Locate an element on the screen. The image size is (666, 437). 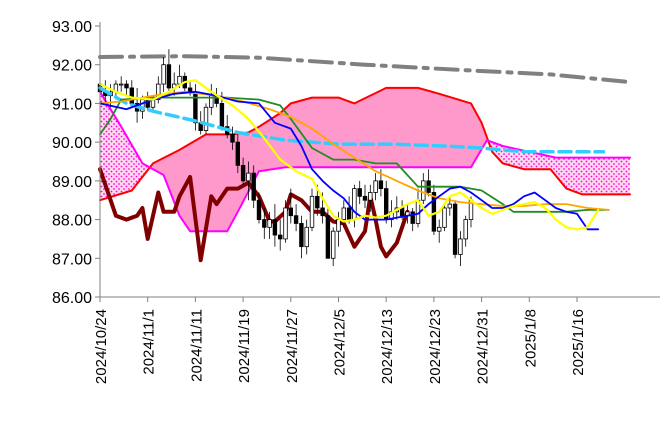
y-tick-label: 89.00 is located at coordinates (72, 182).